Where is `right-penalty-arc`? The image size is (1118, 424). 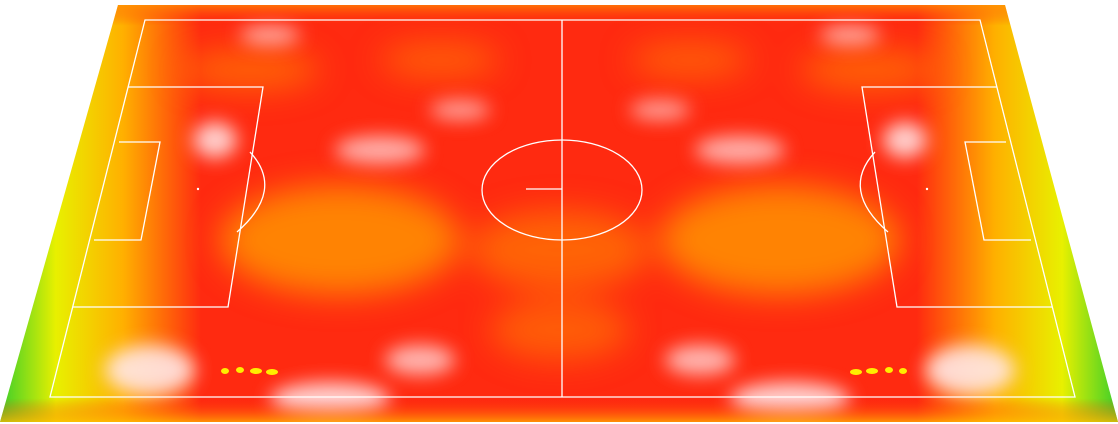 right-penalty-arc is located at coordinates (874, 192).